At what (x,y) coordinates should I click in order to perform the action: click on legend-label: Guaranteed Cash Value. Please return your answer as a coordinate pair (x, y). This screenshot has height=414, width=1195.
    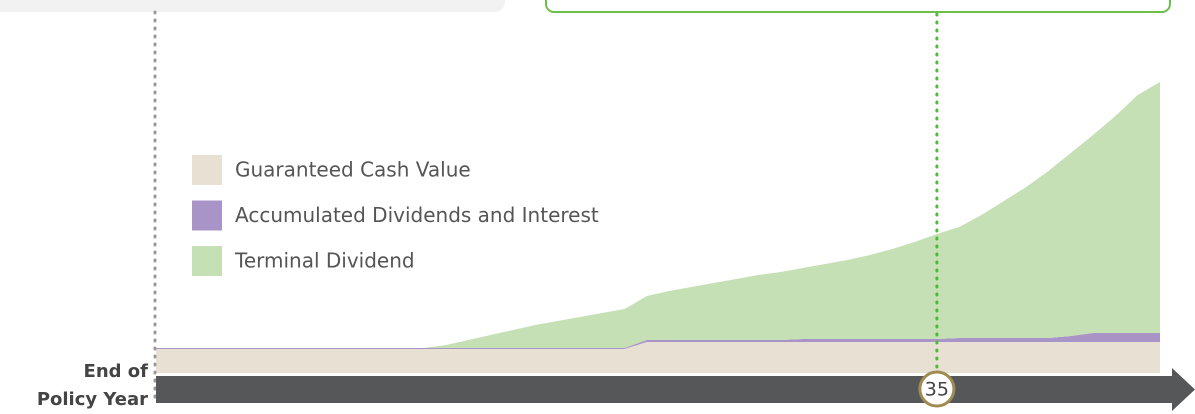
    Looking at the image, I should click on (353, 170).